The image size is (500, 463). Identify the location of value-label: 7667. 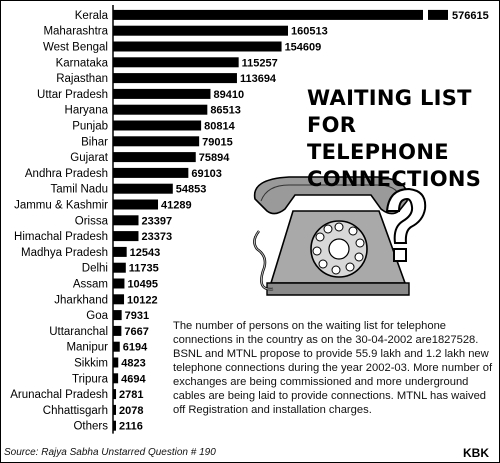
(136, 332).